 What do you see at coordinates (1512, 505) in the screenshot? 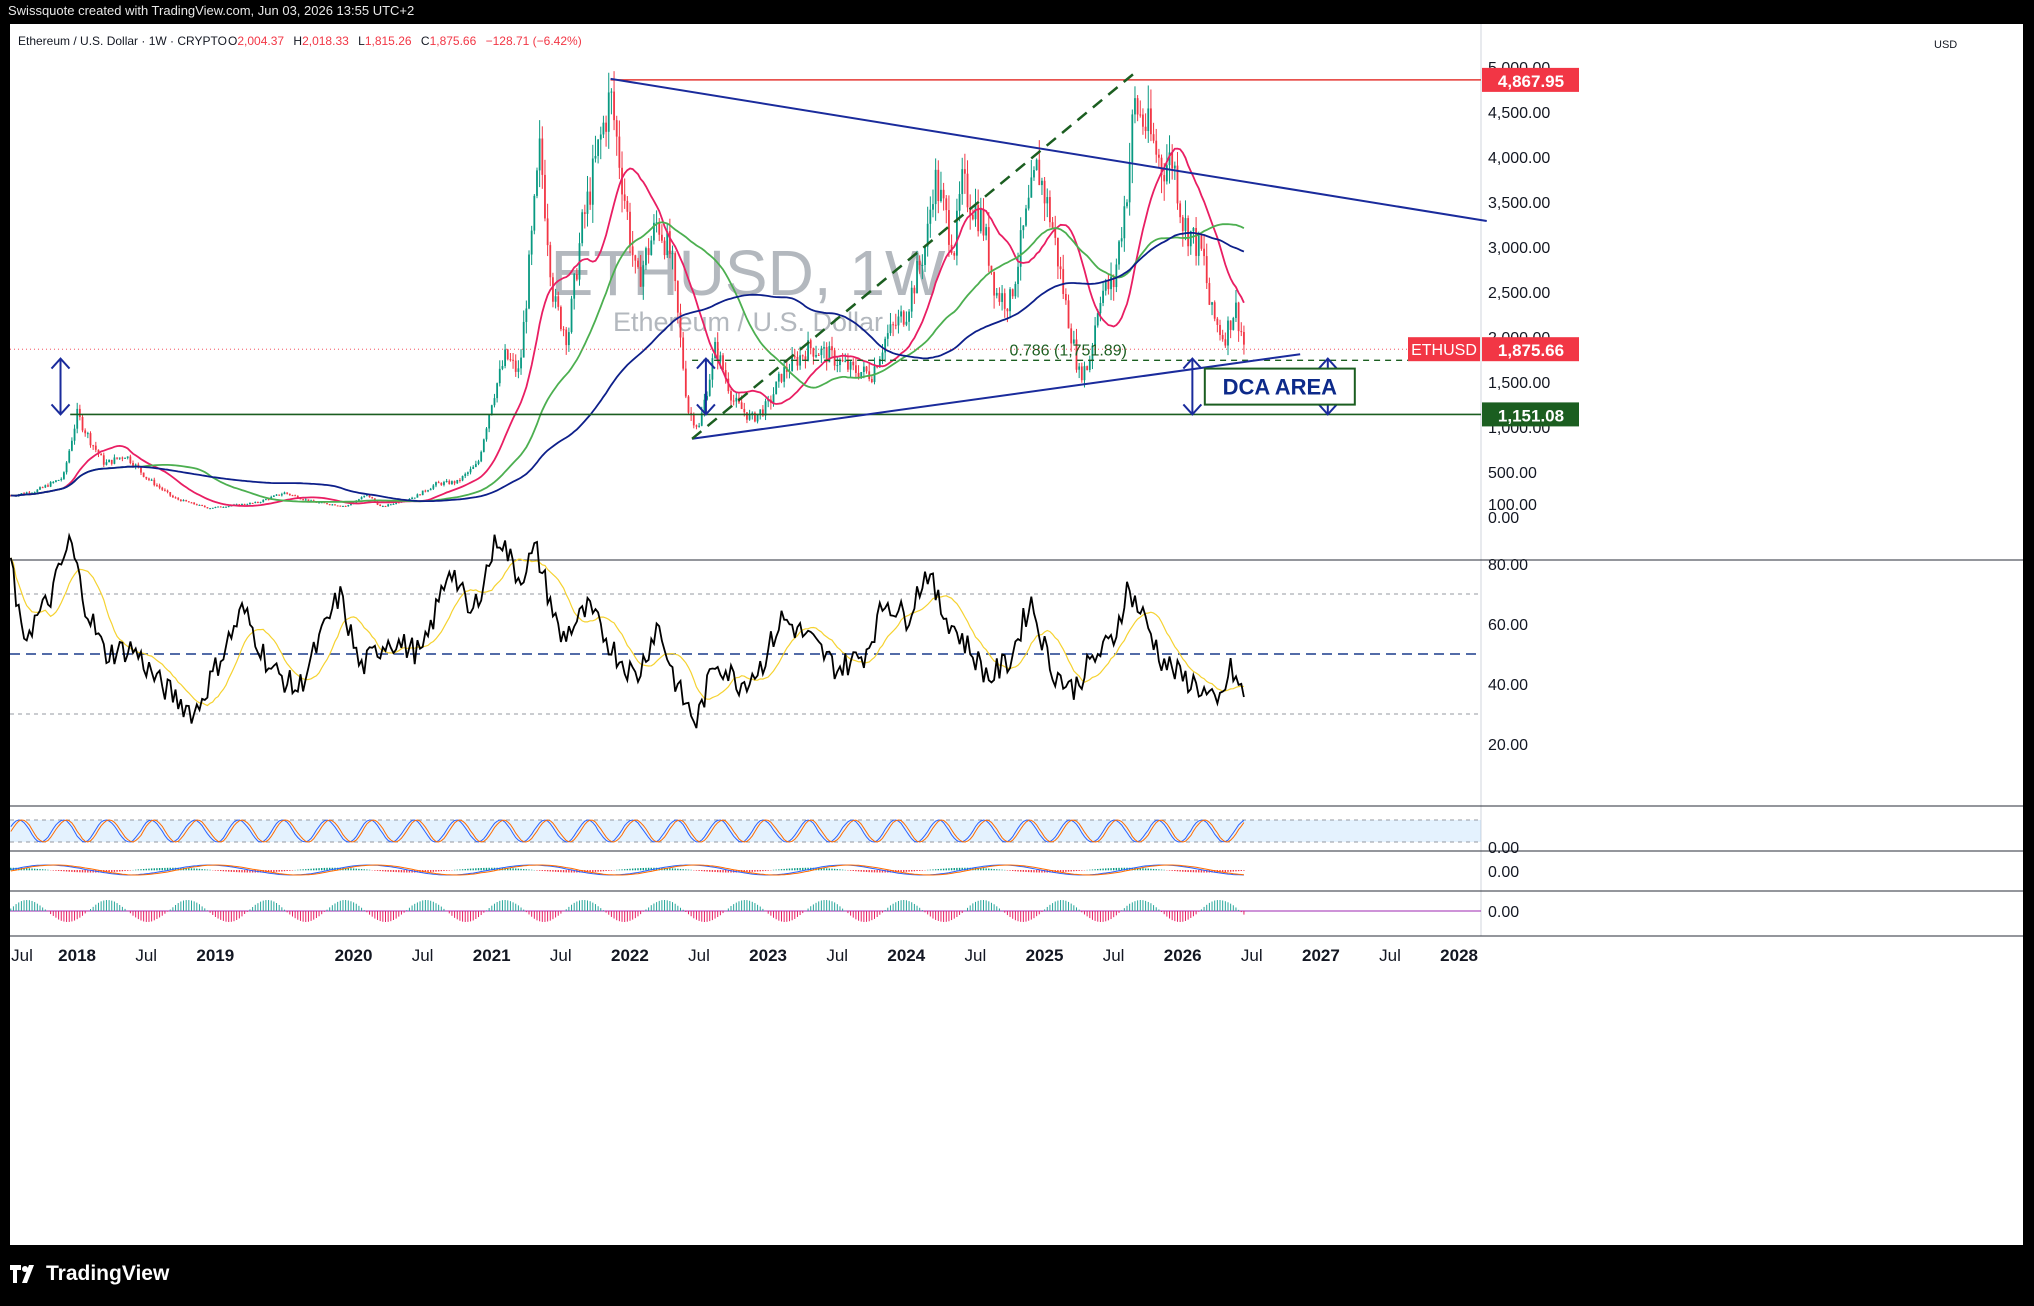
I see `rsi-tick-label: 100.00` at bounding box center [1512, 505].